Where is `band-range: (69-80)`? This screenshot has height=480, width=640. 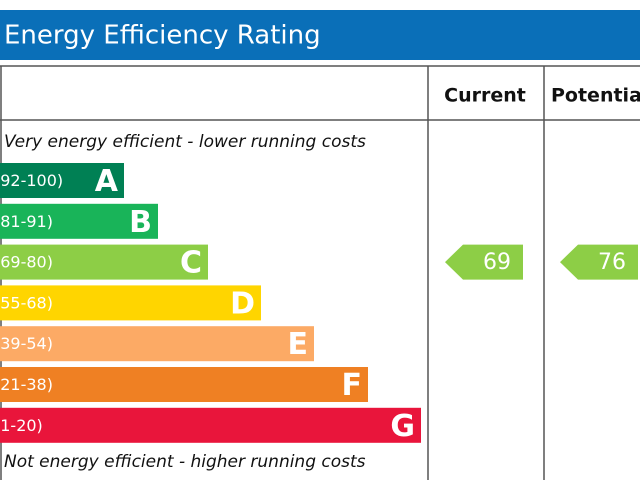
band-range: (69-80) is located at coordinates (26, 262).